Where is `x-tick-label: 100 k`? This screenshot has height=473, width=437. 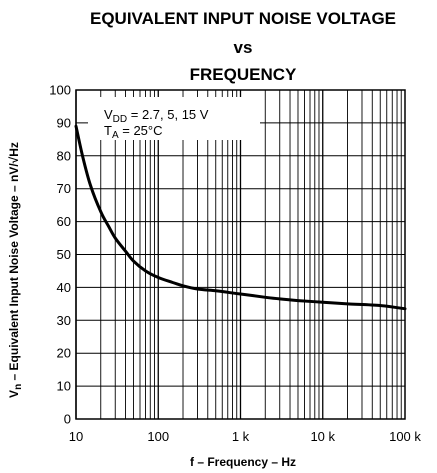
x-tick-label: 100 k is located at coordinates (405, 436).